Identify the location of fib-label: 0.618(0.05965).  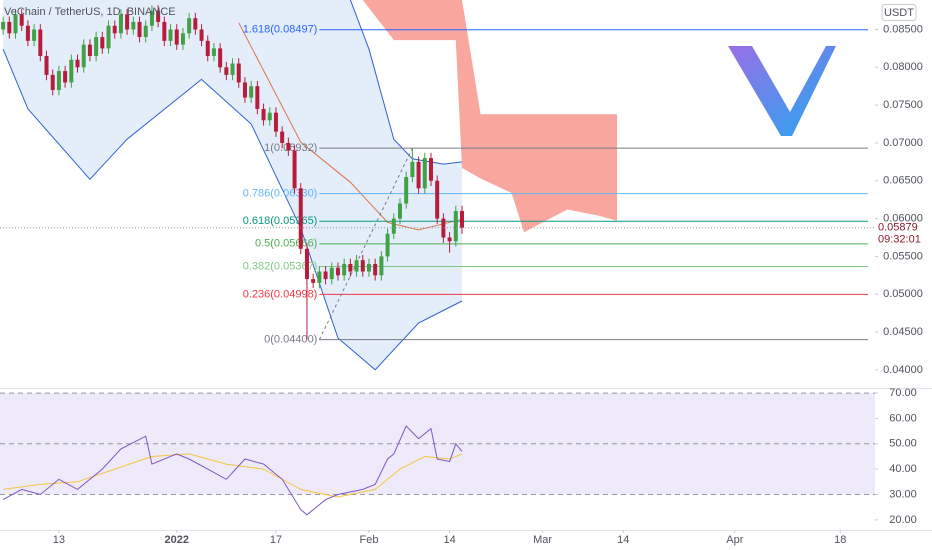
(280, 221).